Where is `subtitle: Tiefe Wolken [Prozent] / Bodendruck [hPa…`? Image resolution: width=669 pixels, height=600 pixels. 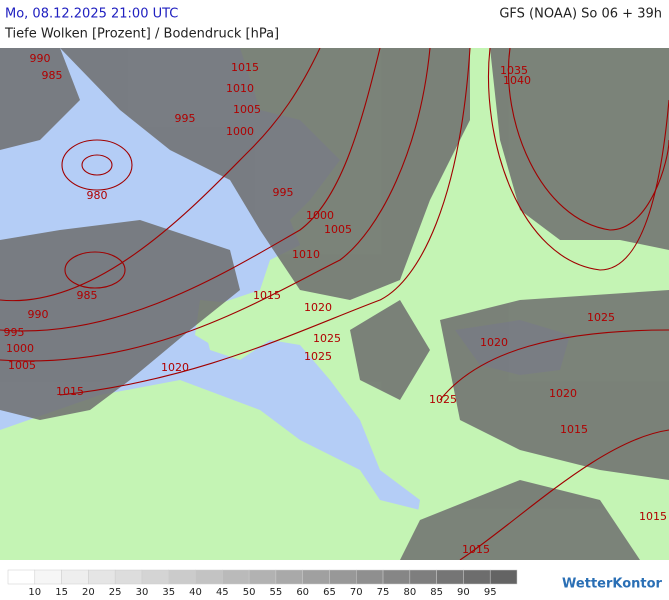
subtitle: Tiefe Wolken [Prozent] / Bodendruck [hPa… is located at coordinates (141, 34).